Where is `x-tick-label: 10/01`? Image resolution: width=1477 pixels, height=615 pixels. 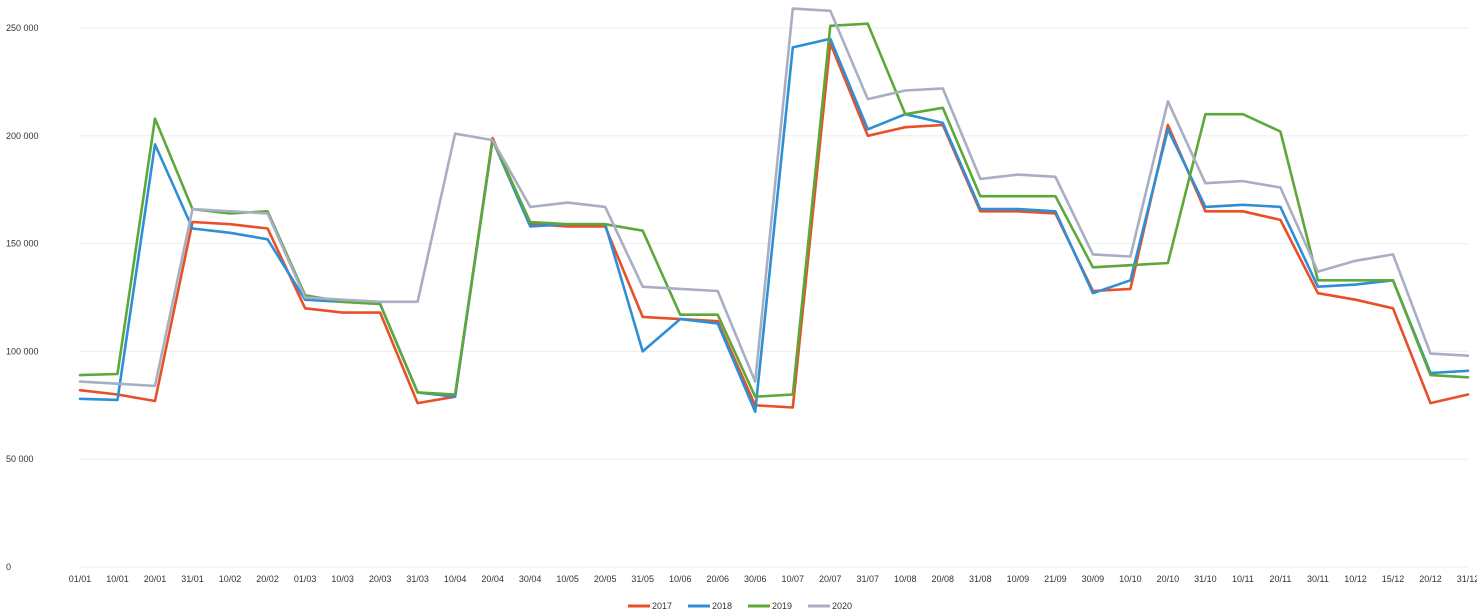 x-tick-label: 10/01 is located at coordinates (117, 579).